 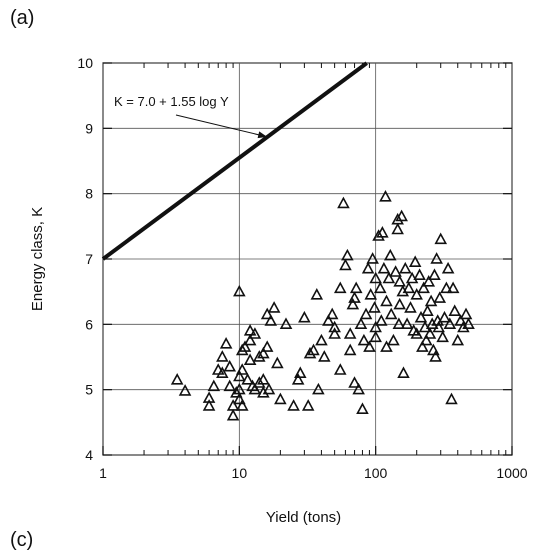 I want to click on annotation-arrow, so click(x=221, y=126).